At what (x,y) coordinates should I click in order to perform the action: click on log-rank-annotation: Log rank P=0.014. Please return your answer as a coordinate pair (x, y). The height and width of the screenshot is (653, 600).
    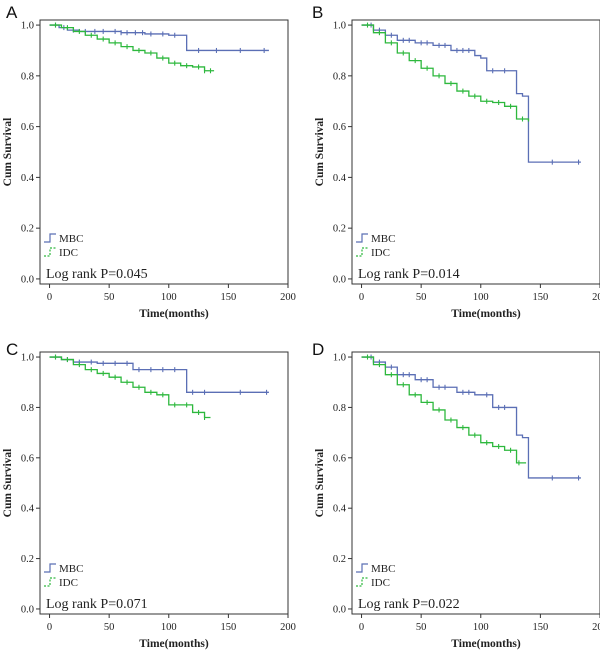
    Looking at the image, I should click on (409, 274).